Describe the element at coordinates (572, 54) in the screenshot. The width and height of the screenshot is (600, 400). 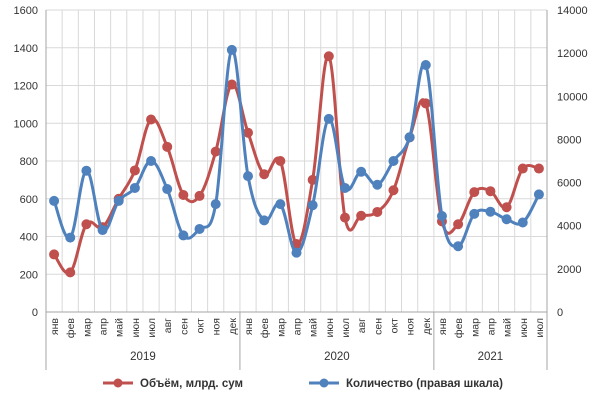
I see `y-axis-right-tick-label: 12000` at that location.